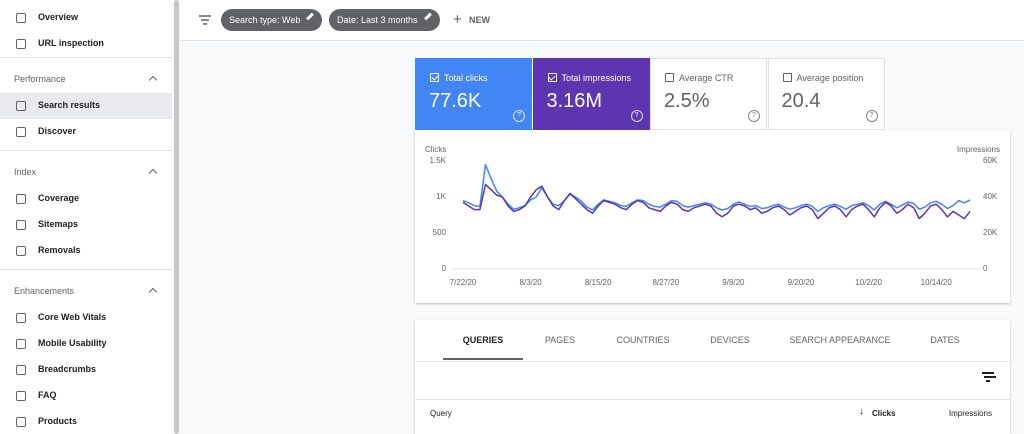  What do you see at coordinates (985, 268) in the screenshot?
I see `y2-tick-label: 0` at bounding box center [985, 268].